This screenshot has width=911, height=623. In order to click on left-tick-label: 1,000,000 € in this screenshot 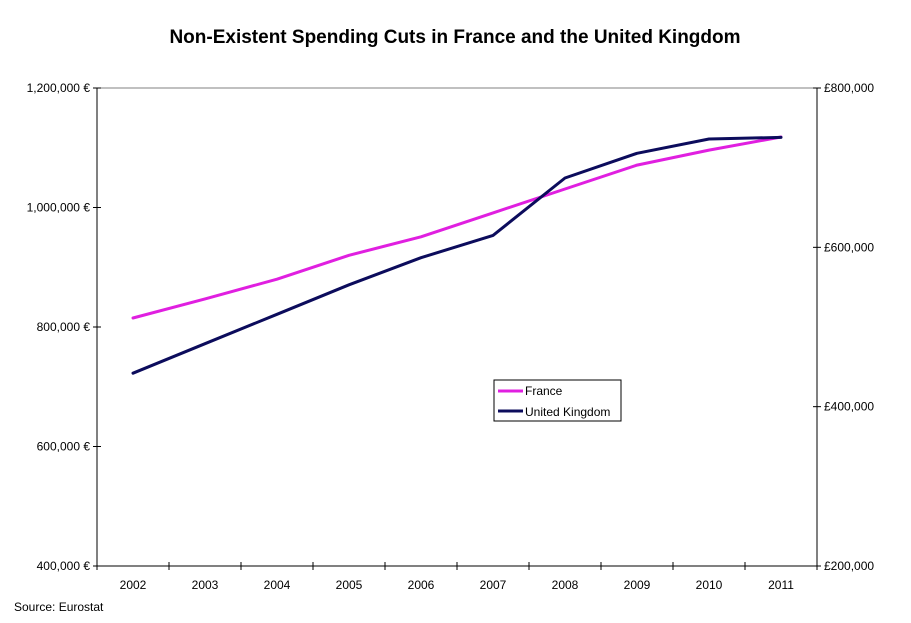, I will do `click(59, 208)`.